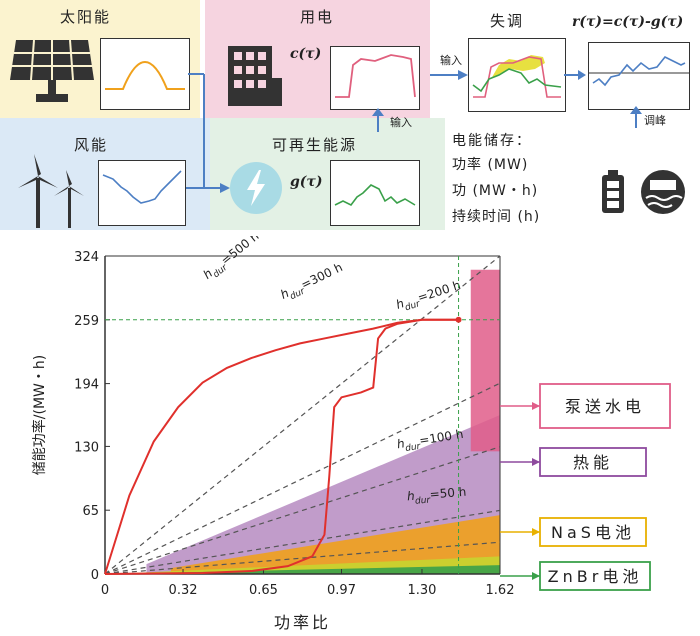 The width and height of the screenshot is (700, 636). Describe the element at coordinates (315, 145) in the screenshot. I see `renew-label: 可再生能源` at that location.